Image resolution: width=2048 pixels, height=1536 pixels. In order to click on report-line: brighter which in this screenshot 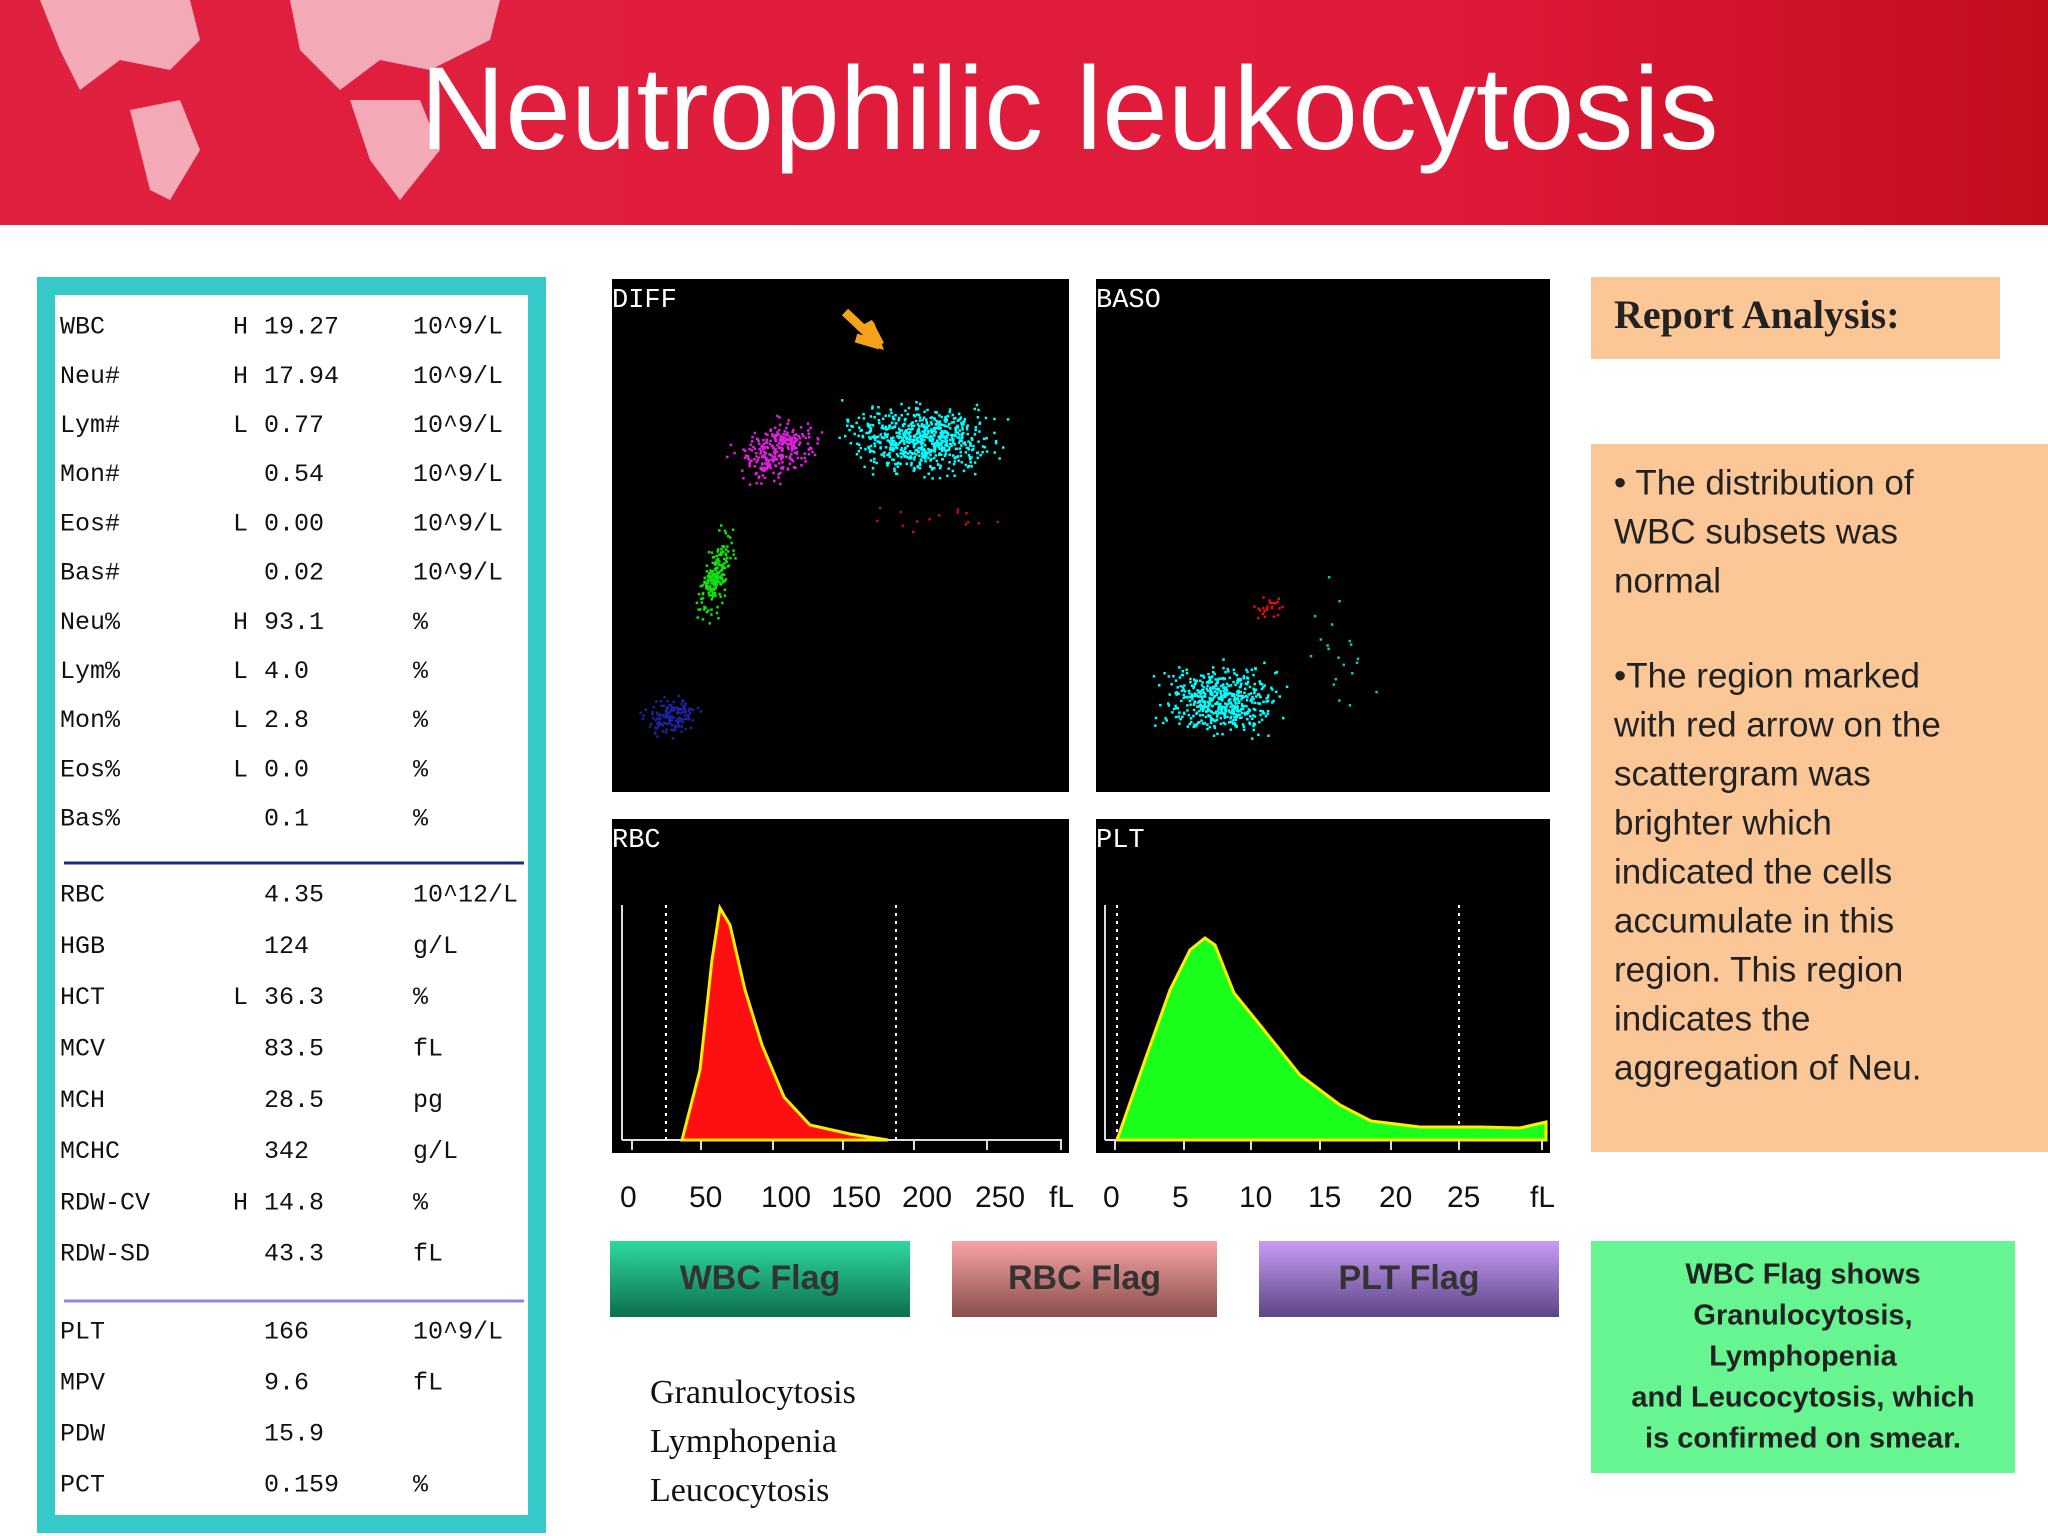, I will do `click(1723, 822)`.